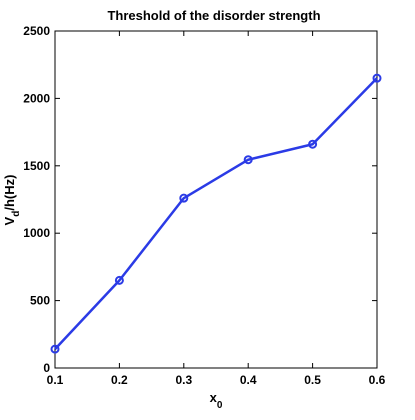 Image resolution: width=415 pixels, height=420 pixels. Describe the element at coordinates (36, 233) in the screenshot. I see `y-tick-label: 1000` at that location.